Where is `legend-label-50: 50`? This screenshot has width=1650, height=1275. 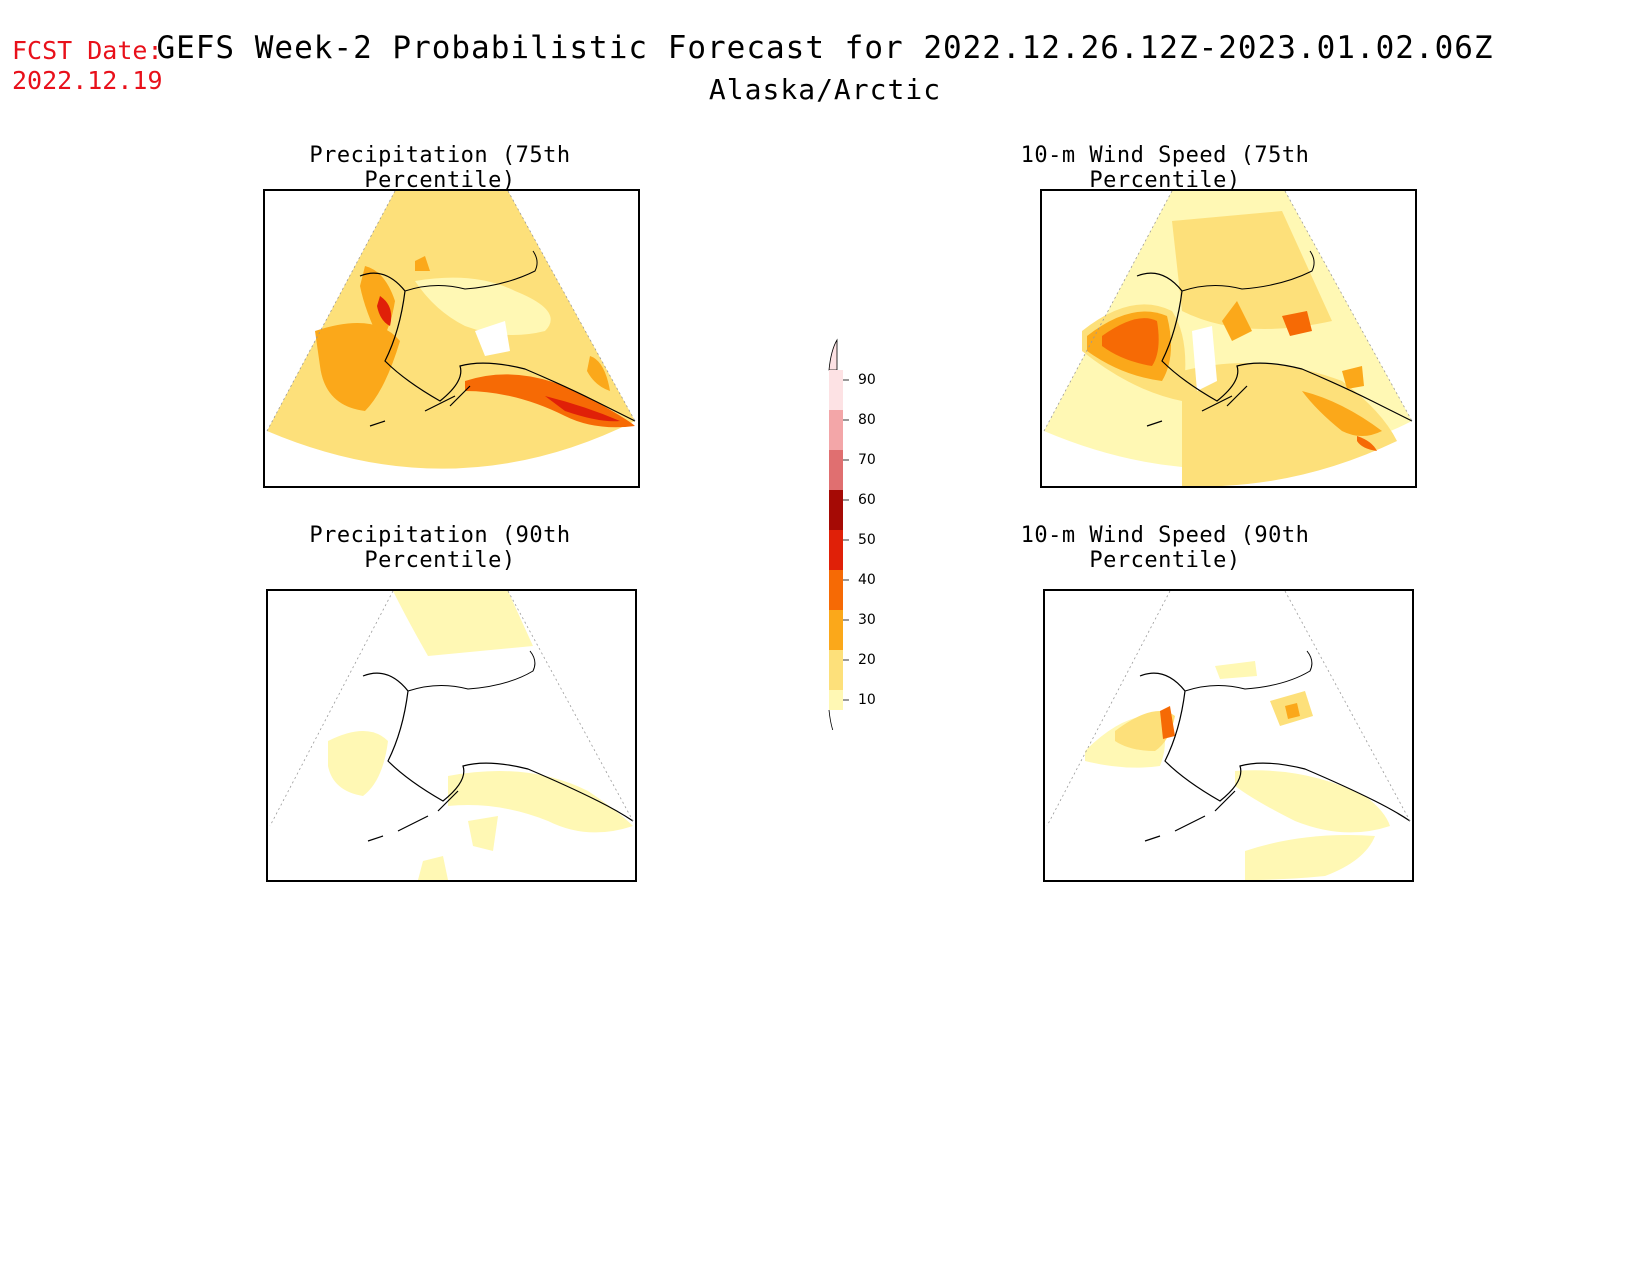
legend-label-50: 50 is located at coordinates (867, 540).